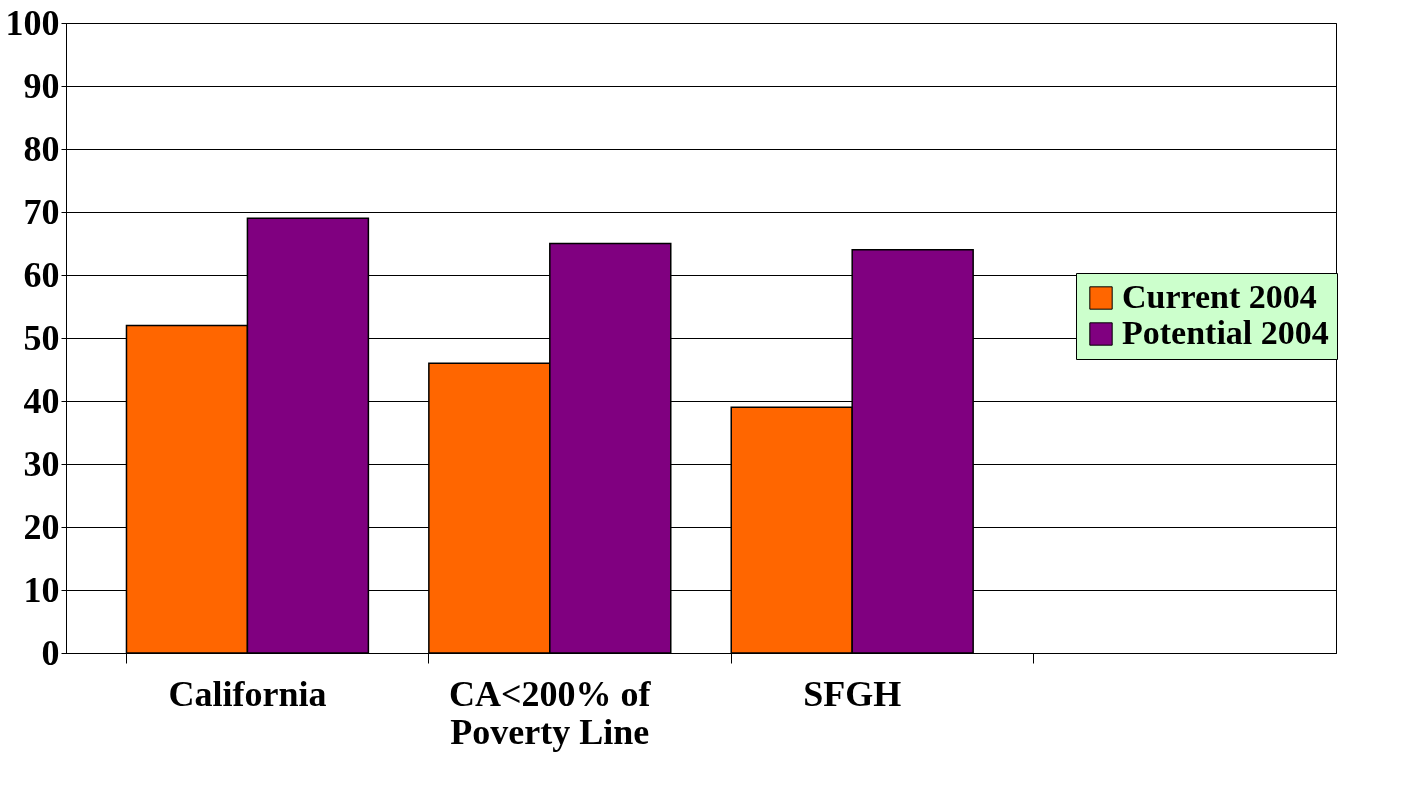 The width and height of the screenshot is (1412, 800). I want to click on y-tick-label: 10, so click(41, 589).